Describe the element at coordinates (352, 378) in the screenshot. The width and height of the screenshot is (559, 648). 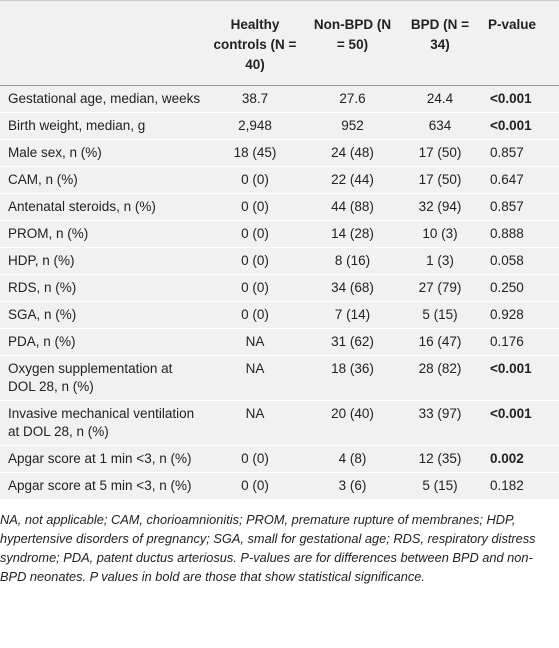
I see `cell: 18 (36)` at that location.